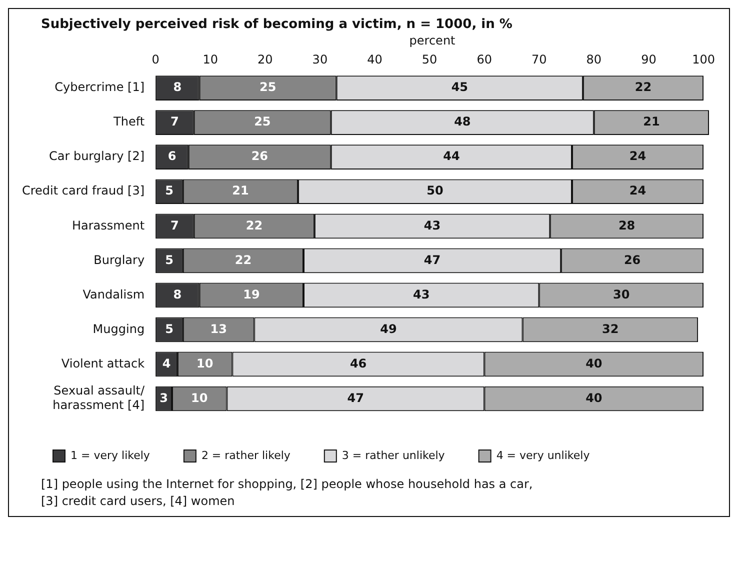 This screenshot has width=743, height=575. Describe the element at coordinates (539, 59) in the screenshot. I see `x-tick-label: 70` at that location.